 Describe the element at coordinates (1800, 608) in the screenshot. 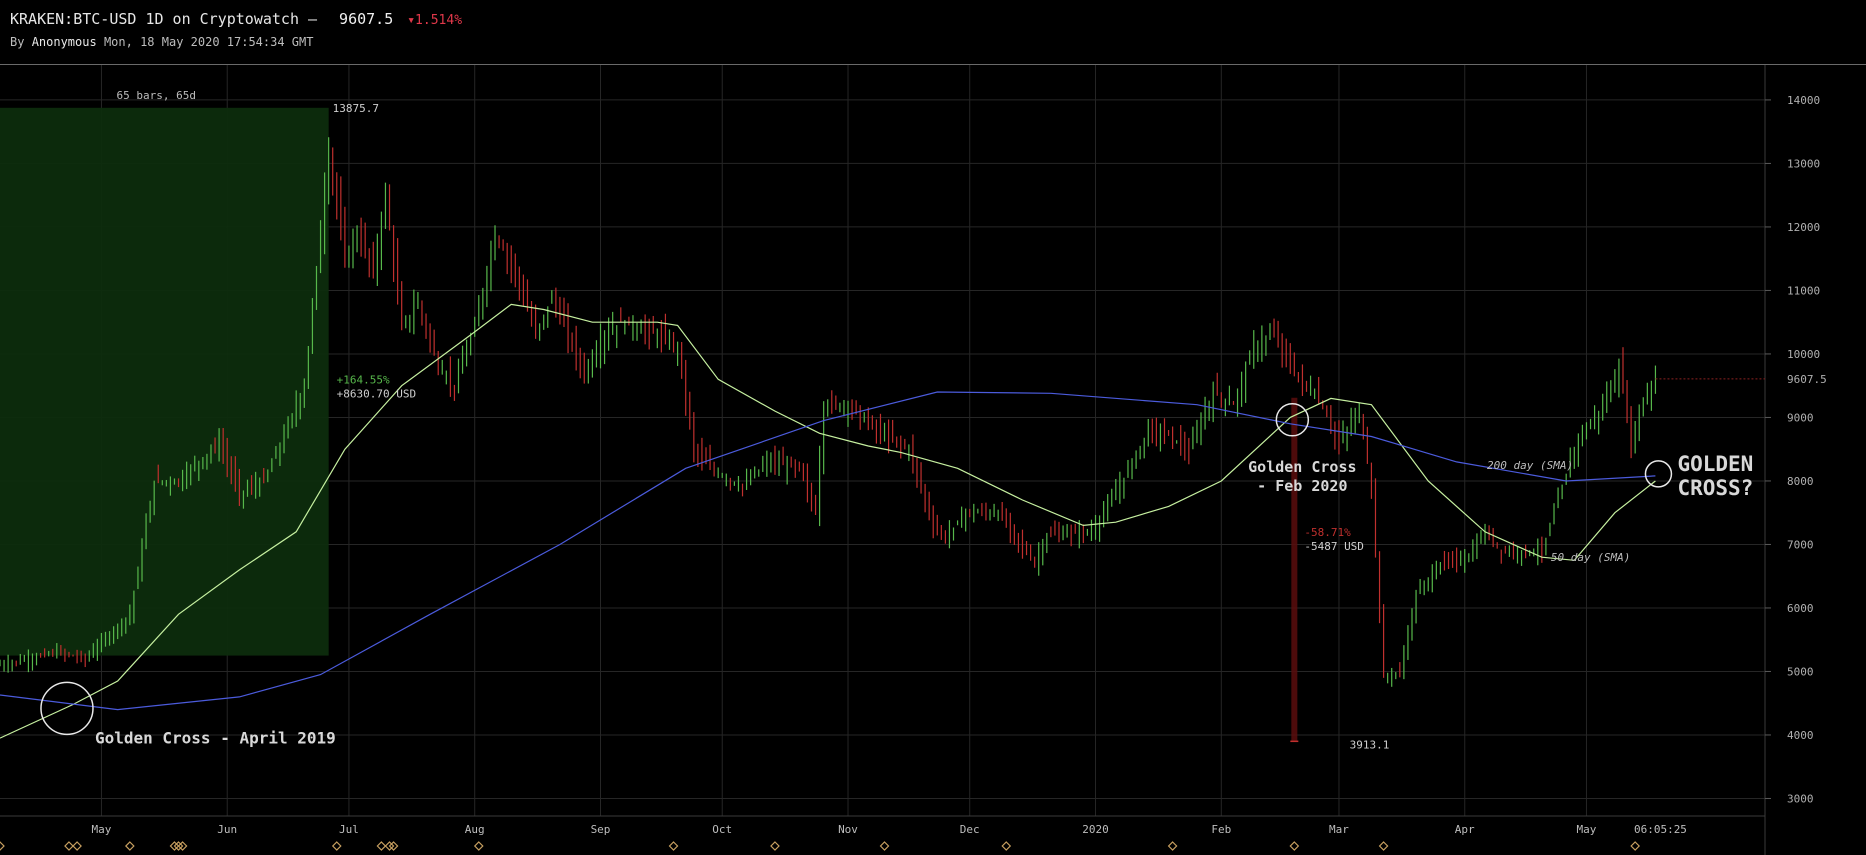

I see `y-tick-label: 6000` at that location.